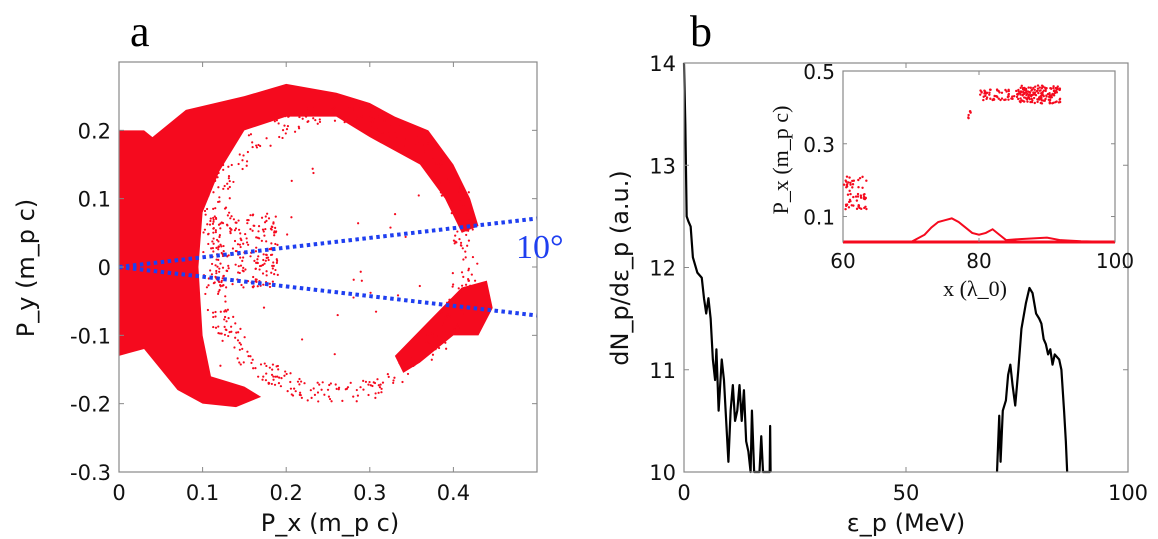 Image resolution: width=1158 pixels, height=539 pixels. I want to click on y-tick-label: 0.1, so click(819, 218).